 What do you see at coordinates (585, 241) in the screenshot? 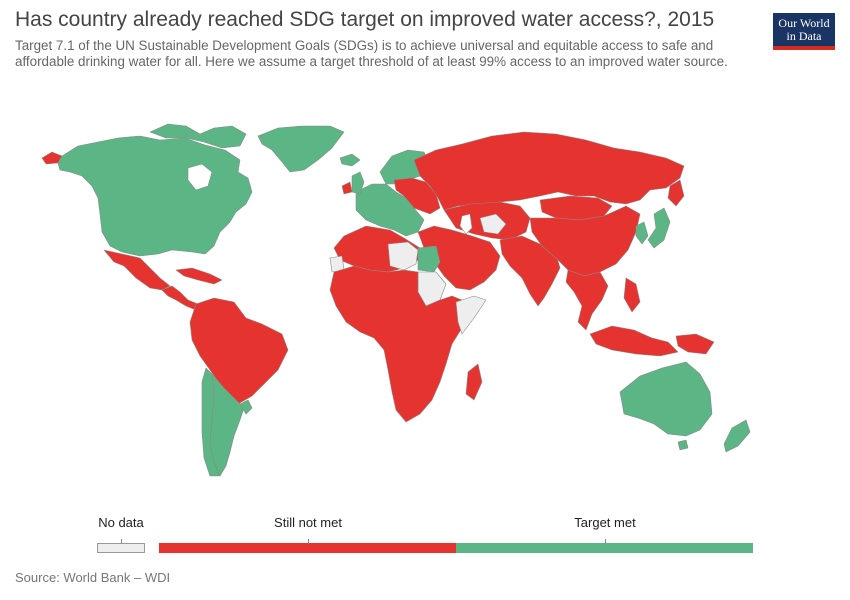
I see `region-china` at bounding box center [585, 241].